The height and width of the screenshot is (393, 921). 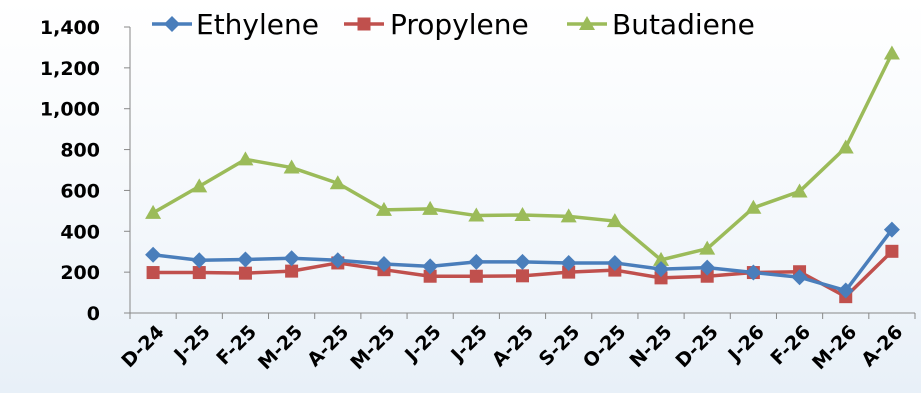 I want to click on y-tick-label: 1,400, so click(x=70, y=28).